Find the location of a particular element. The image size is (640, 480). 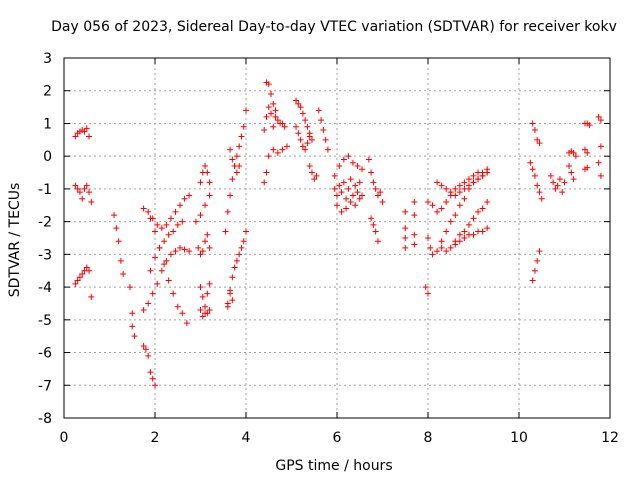

y-axis-label: SDTVAR / TECUs is located at coordinates (15, 240).